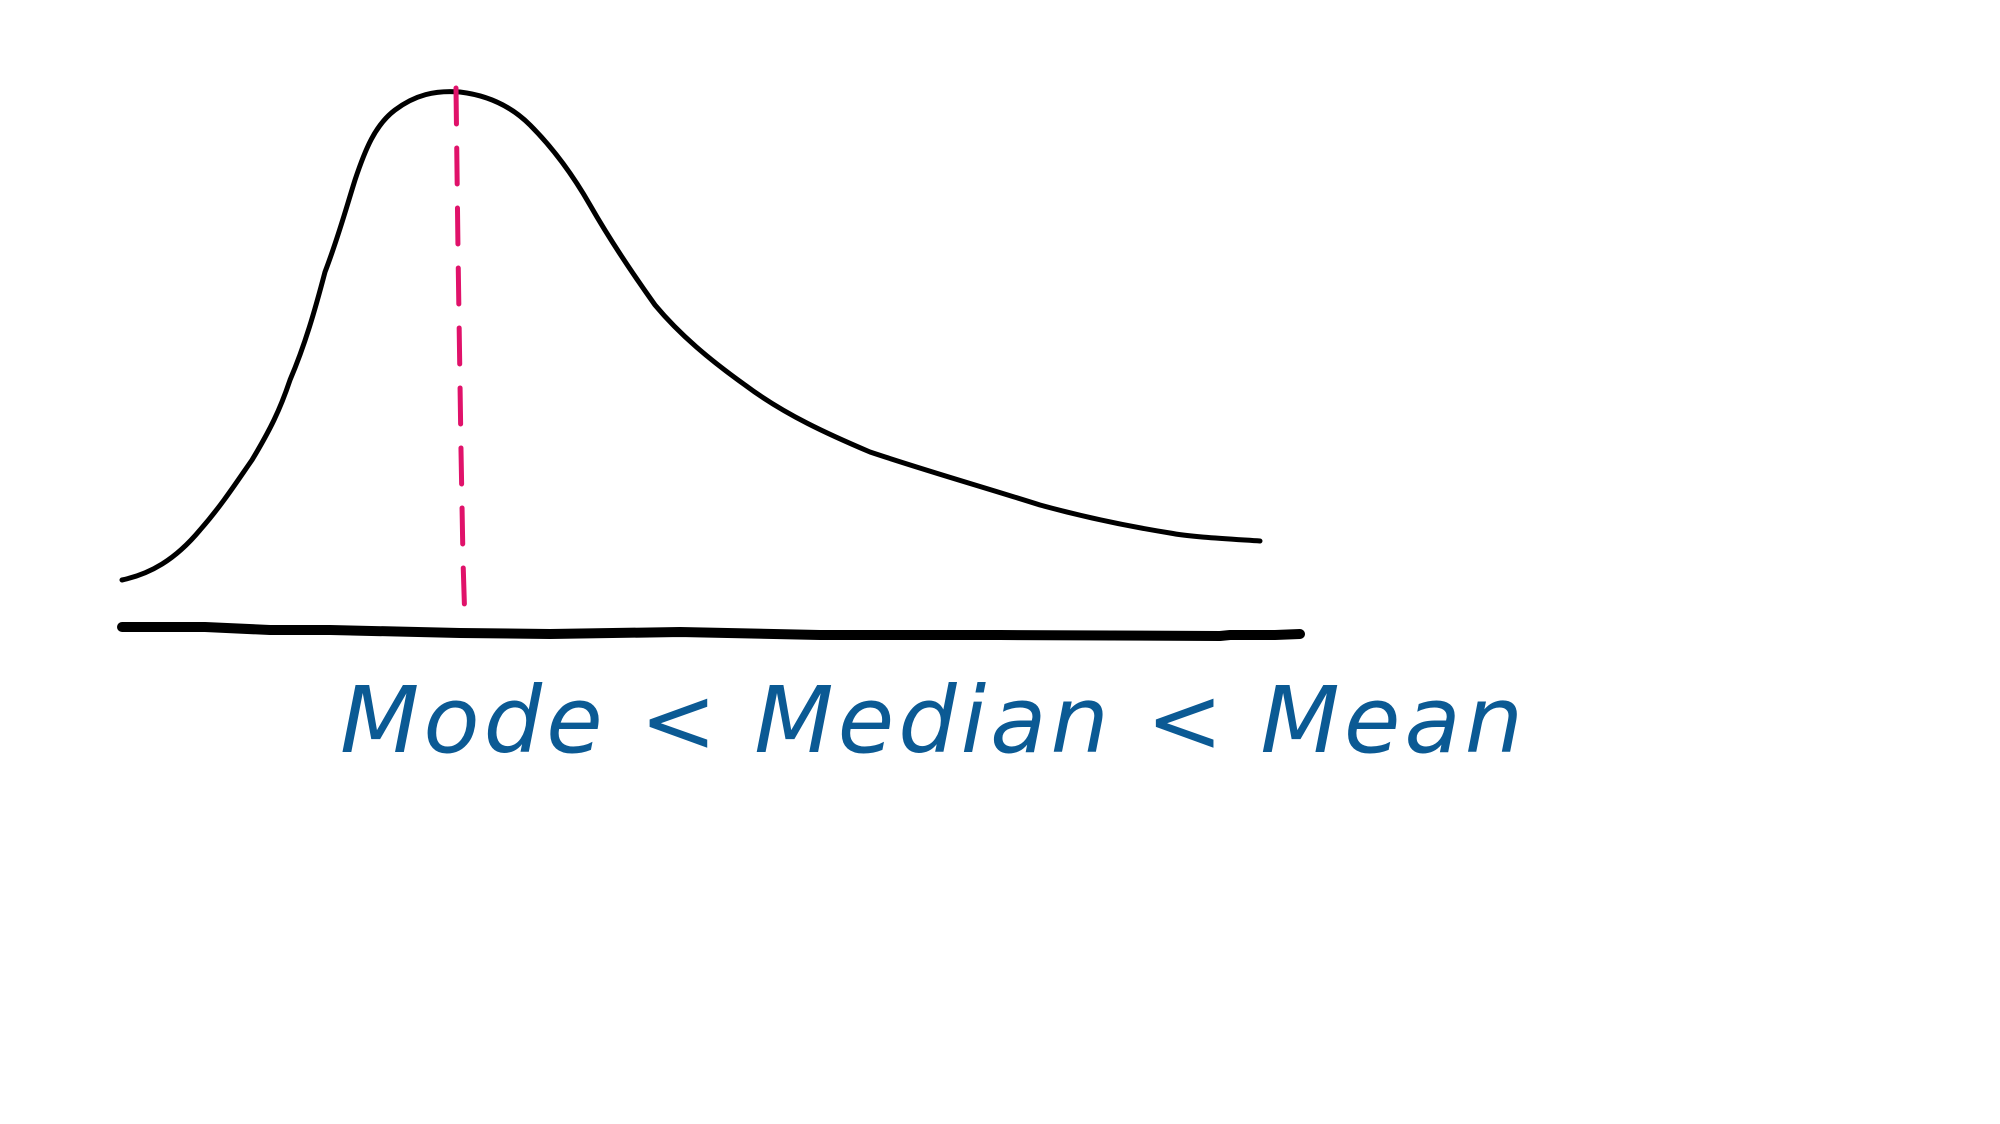 Image resolution: width=2000 pixels, height=1124 pixels. Describe the element at coordinates (460, 356) in the screenshot. I see `mode-dashed-line` at that location.